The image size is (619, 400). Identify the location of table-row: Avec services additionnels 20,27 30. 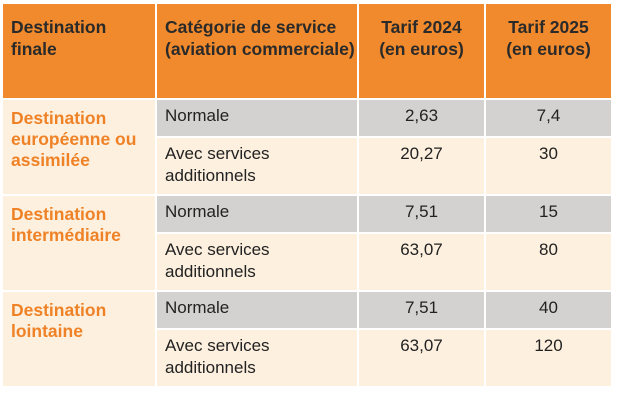
(307, 166).